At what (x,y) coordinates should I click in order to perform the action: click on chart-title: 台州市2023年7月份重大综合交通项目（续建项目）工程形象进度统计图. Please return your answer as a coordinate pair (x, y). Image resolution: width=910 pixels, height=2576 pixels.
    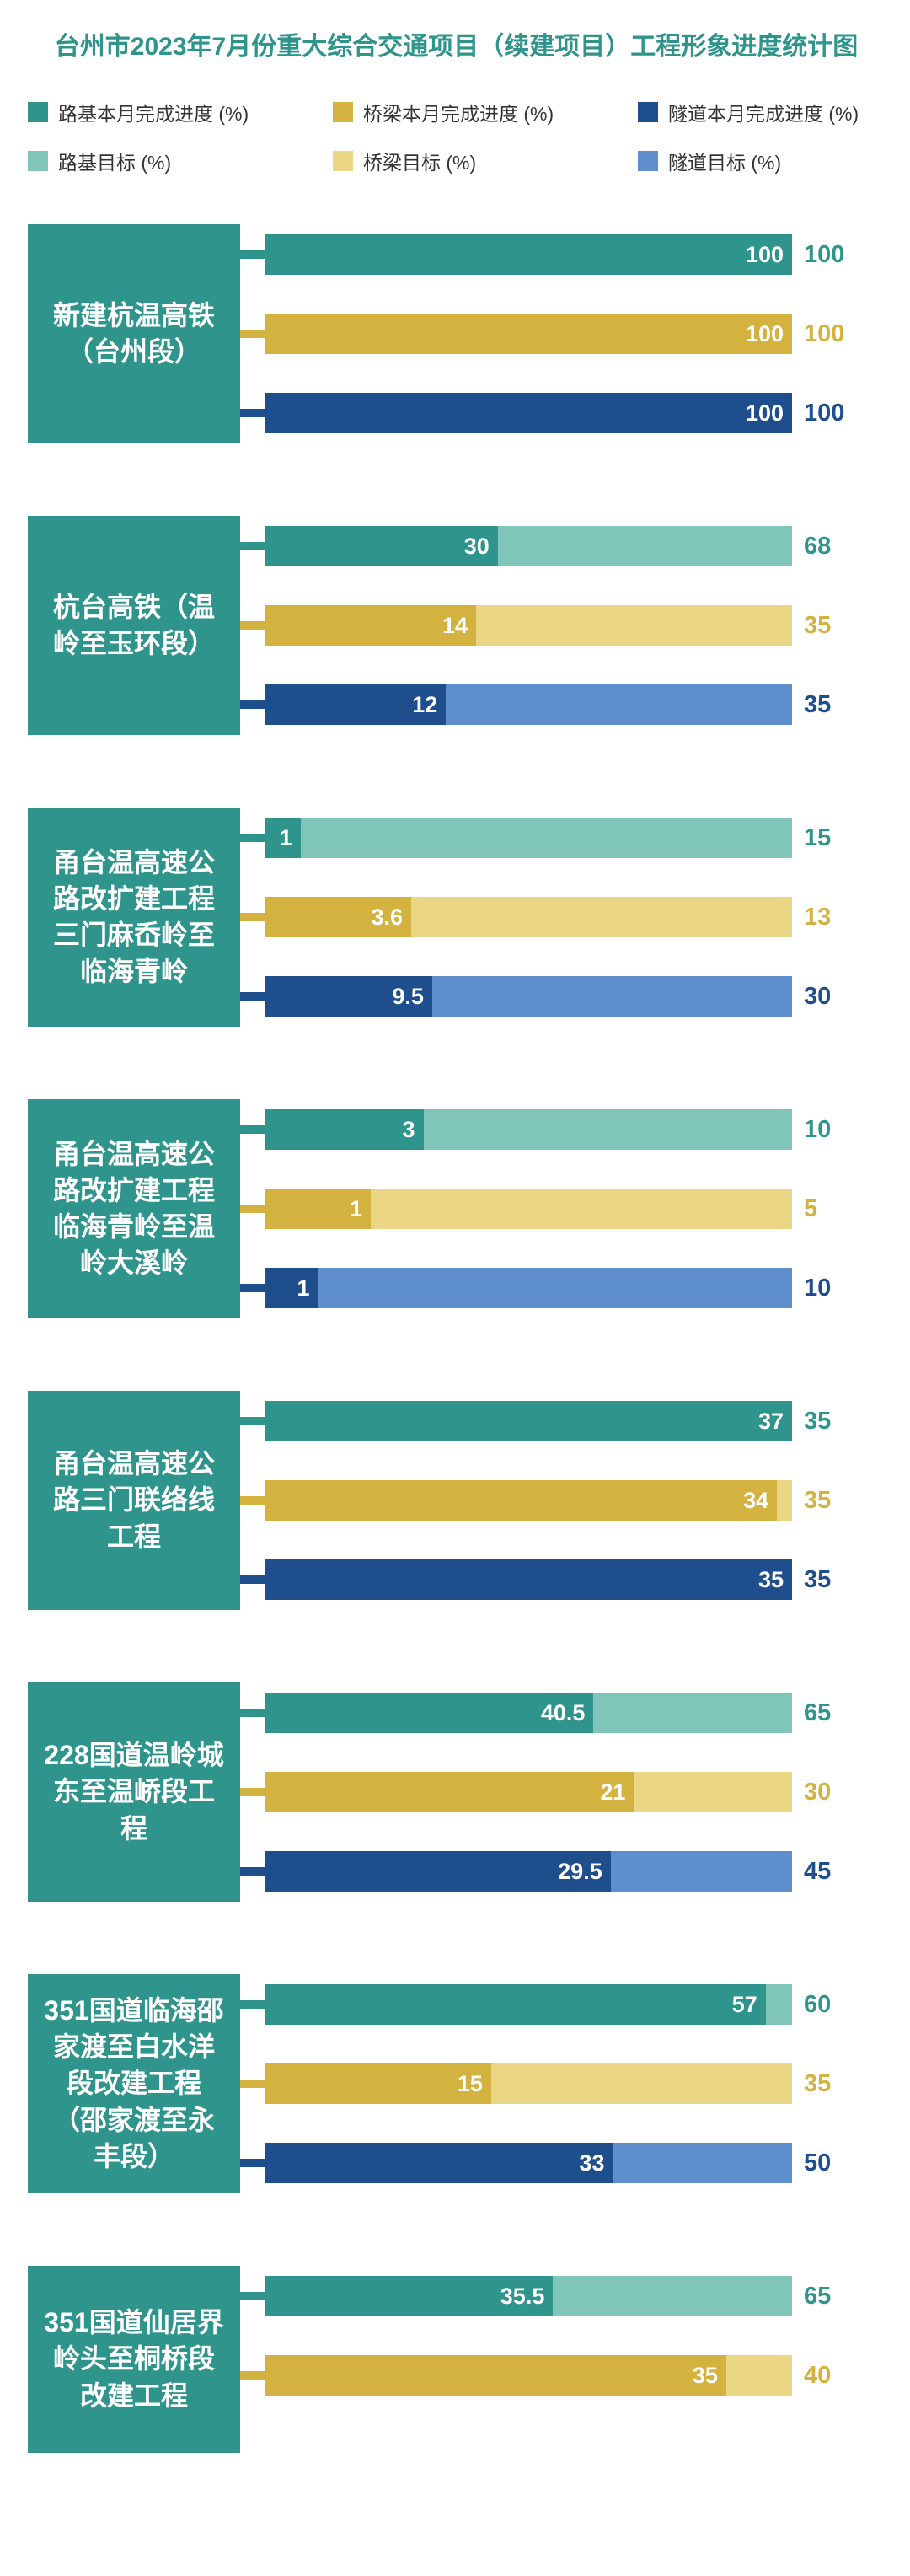
    Looking at the image, I should click on (456, 47).